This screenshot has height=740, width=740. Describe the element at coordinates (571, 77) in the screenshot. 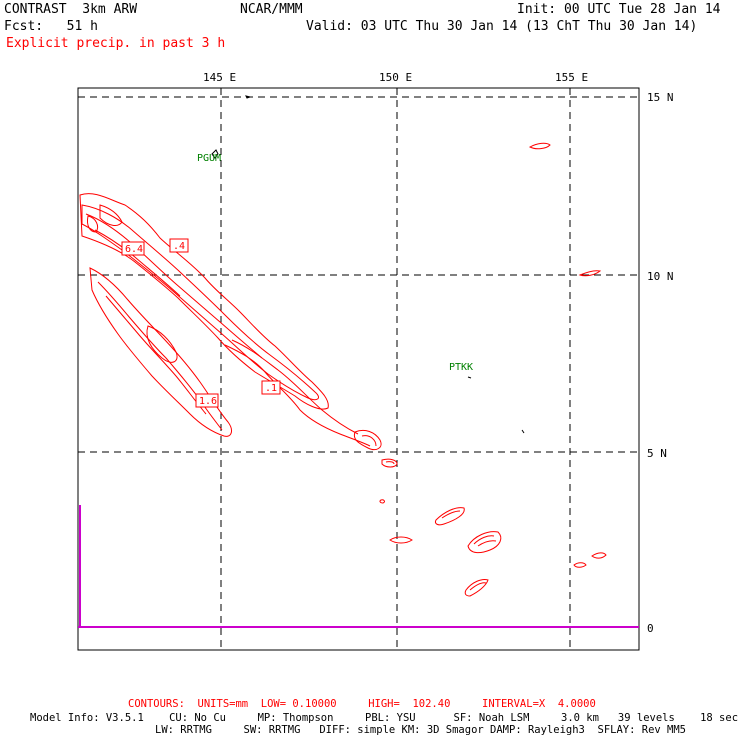

I see `lon-label-155: 155 E` at that location.